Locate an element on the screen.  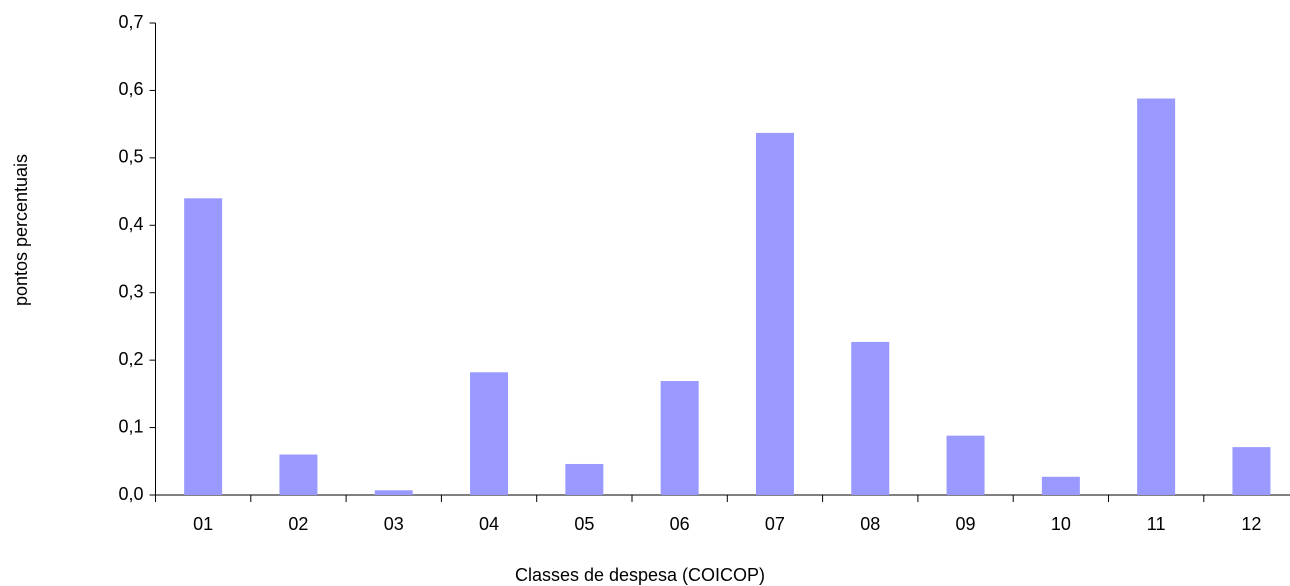
x-axis-title: Classes de despesa (COICOP) is located at coordinates (640, 575).